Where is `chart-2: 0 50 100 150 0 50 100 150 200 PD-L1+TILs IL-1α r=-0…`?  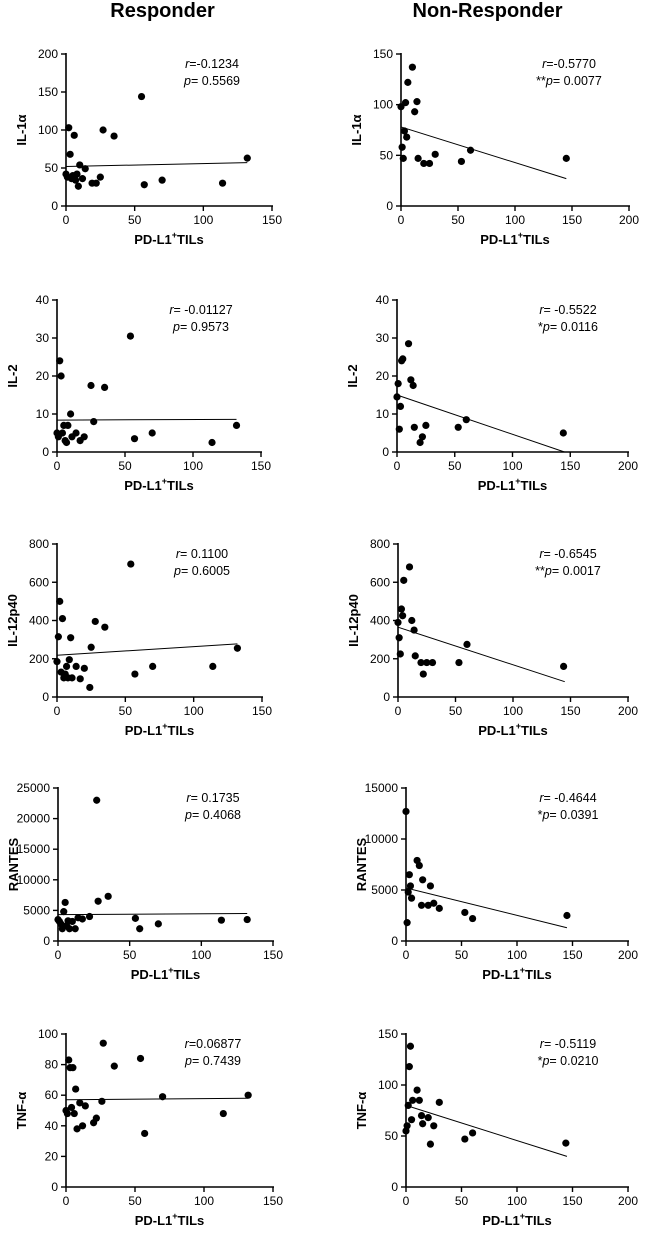 chart-2: 0 50 100 150 0 50 100 150 200 PD-L1+TILs IL-1α r=-0… is located at coordinates (494, 147).